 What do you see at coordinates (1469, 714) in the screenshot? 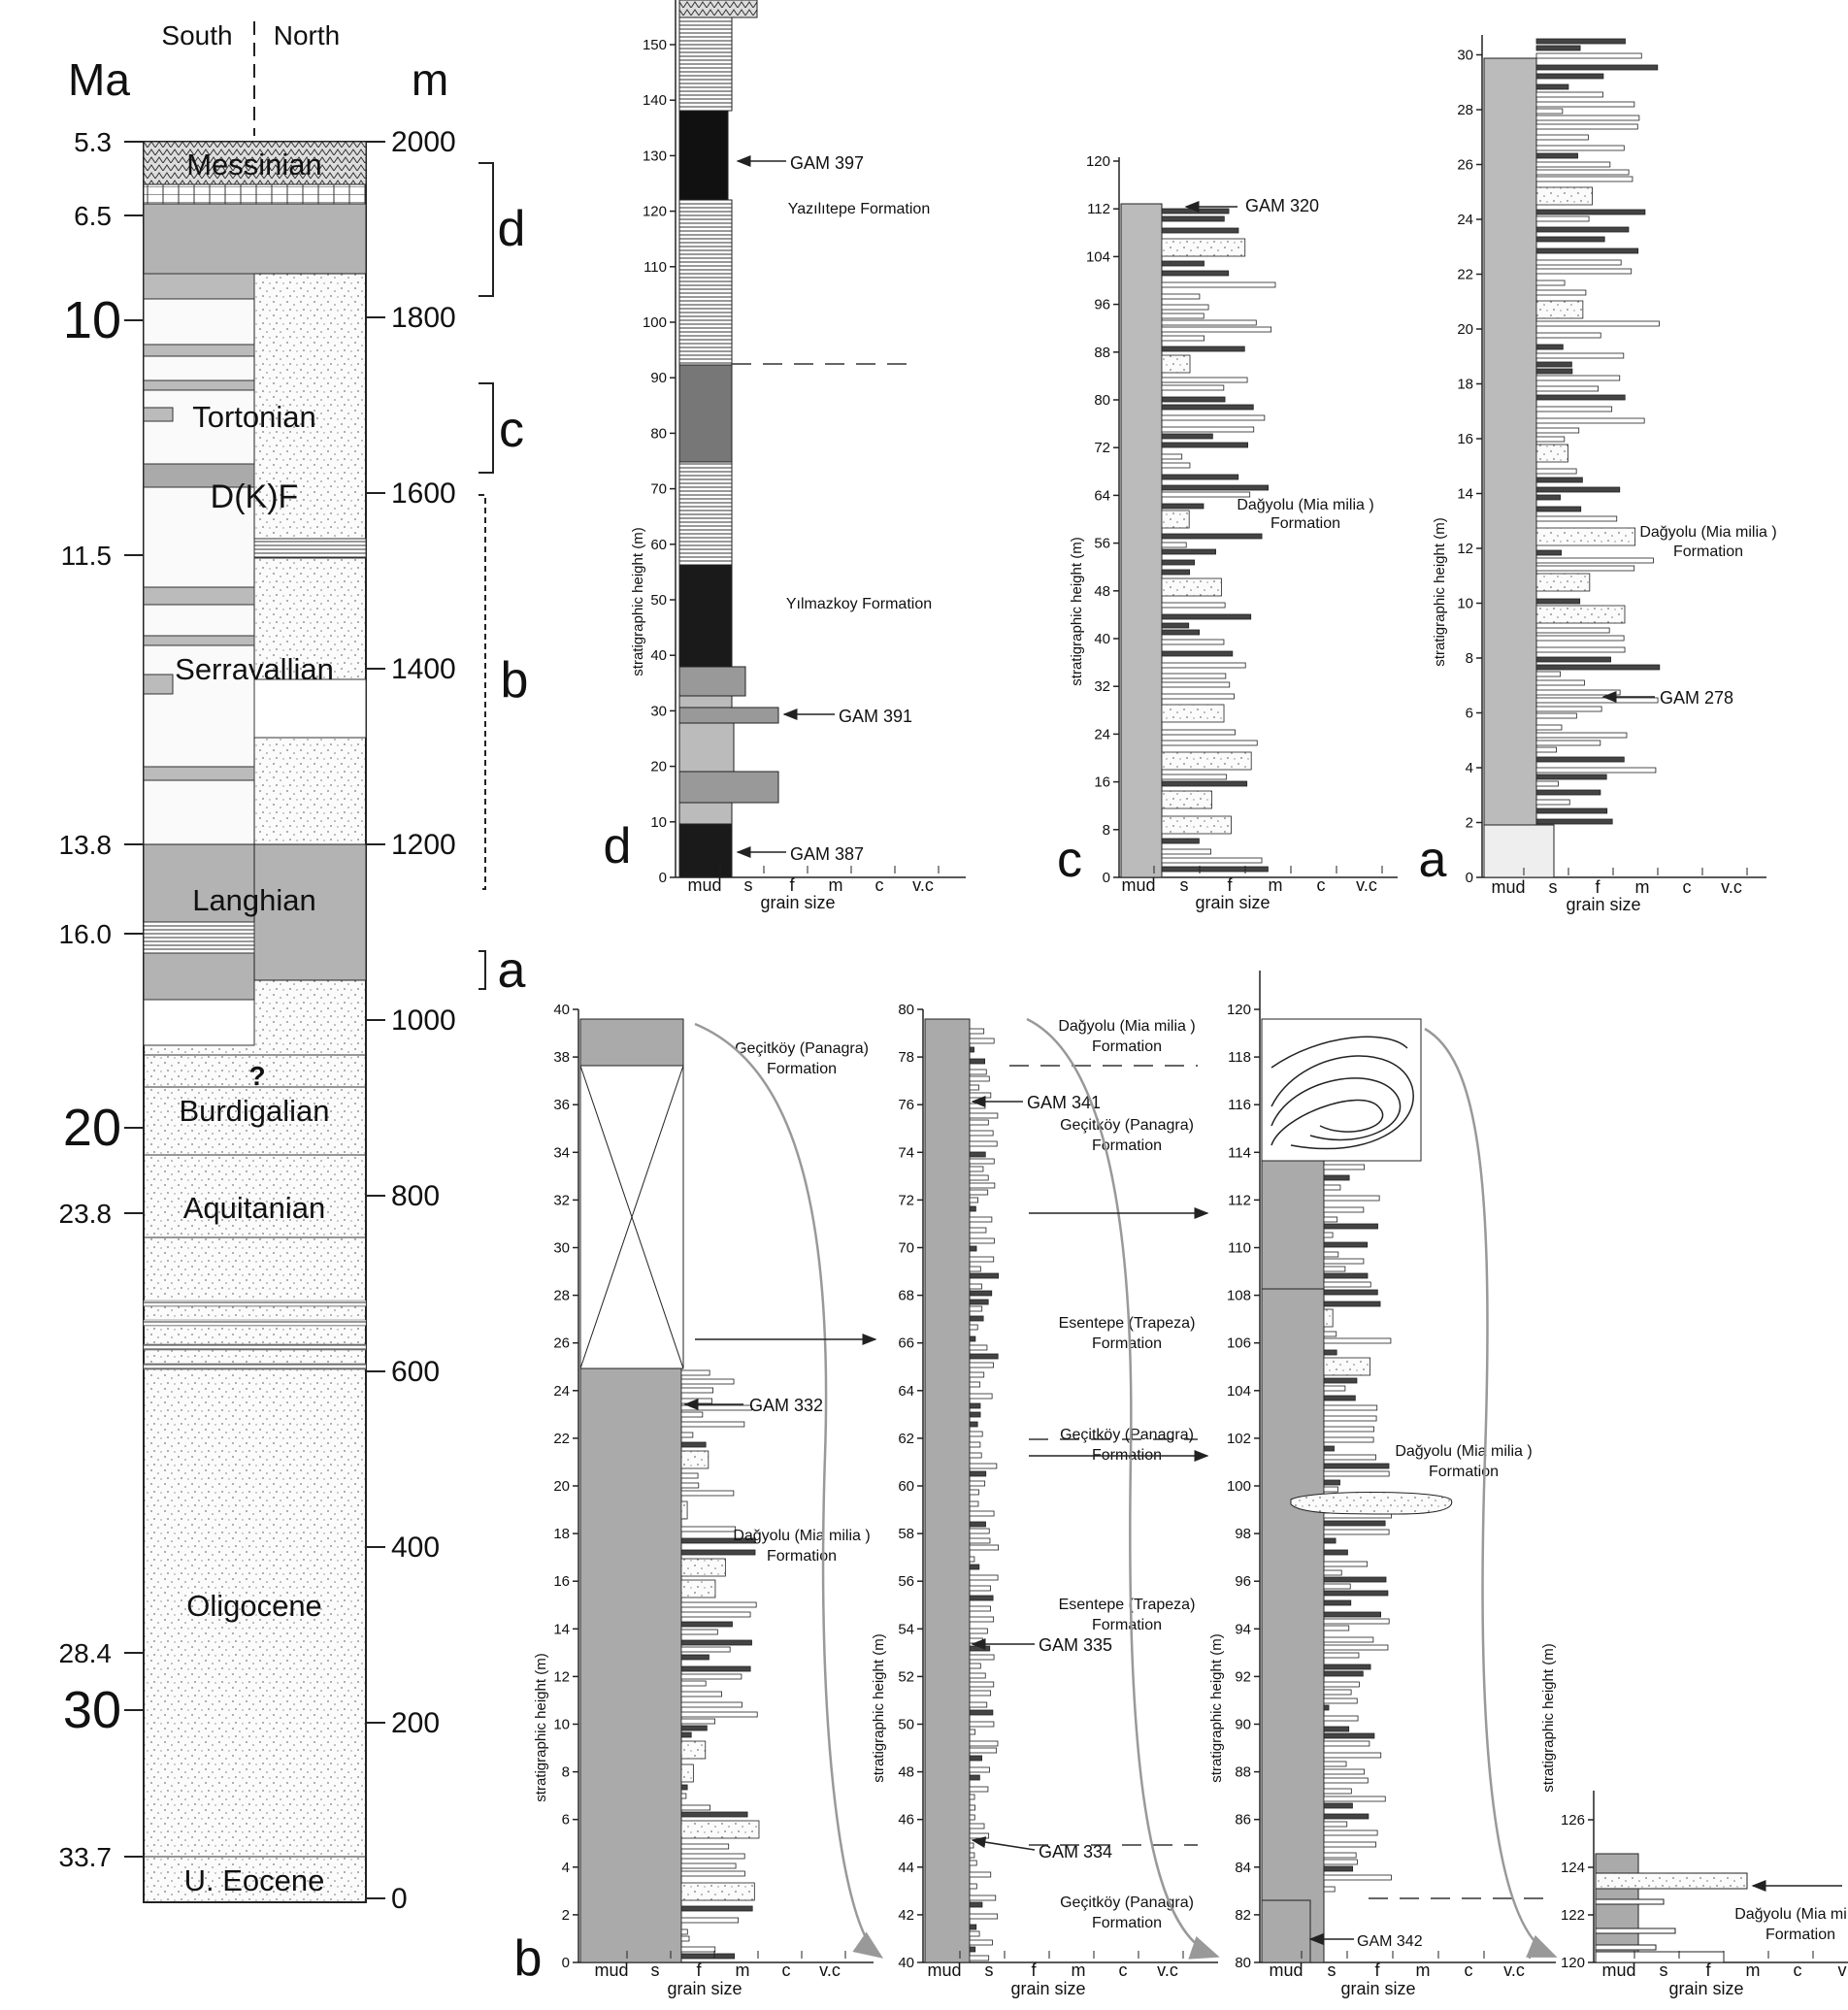
I see `y-tick-label: 6` at bounding box center [1469, 714].